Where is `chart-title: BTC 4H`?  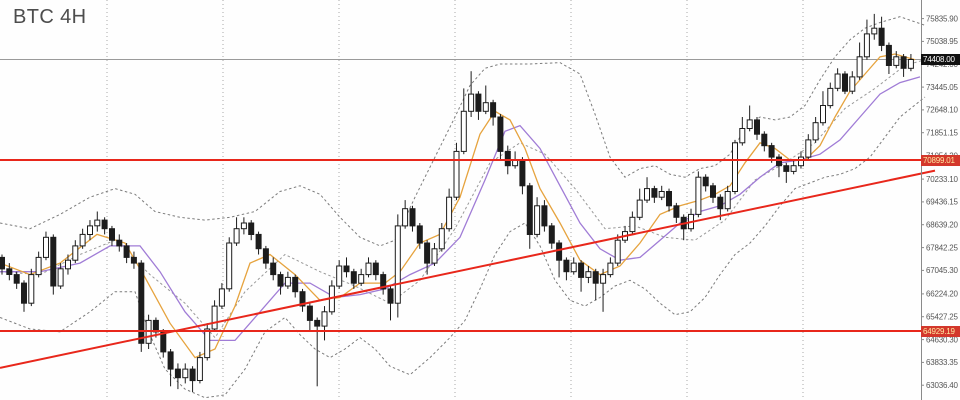
chart-title: BTC 4H is located at coordinates (50, 17).